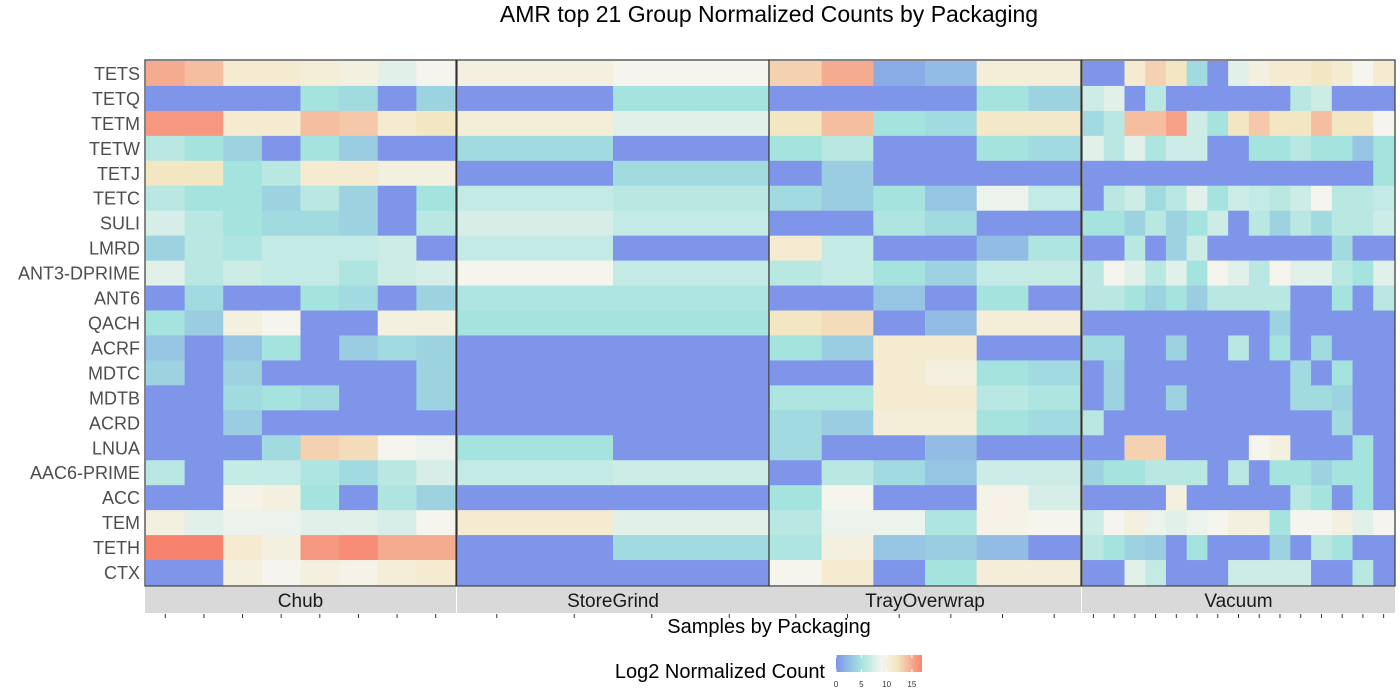 The image size is (1400, 700). I want to click on color-legend: Log2 Normalized Count 0 5 10 15, so click(768, 672).